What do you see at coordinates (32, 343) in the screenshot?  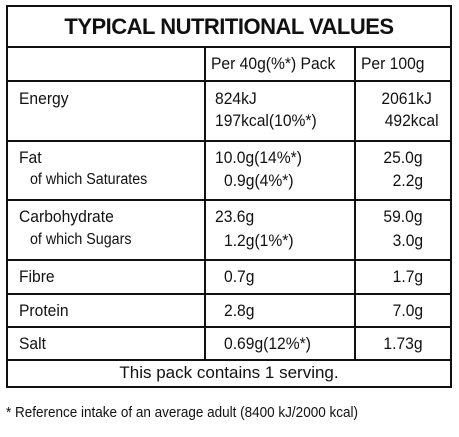 I see `salt-label: Salt` at bounding box center [32, 343].